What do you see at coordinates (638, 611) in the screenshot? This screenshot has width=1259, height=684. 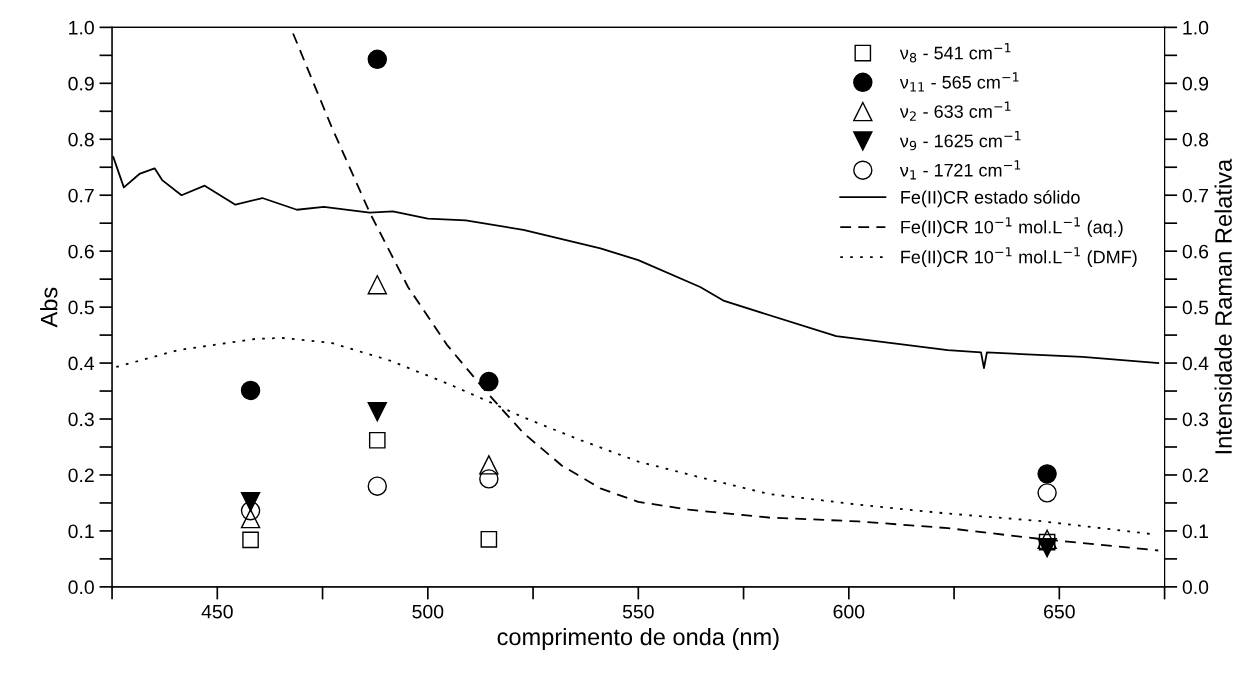 I see `x-tick-label: 550` at bounding box center [638, 611].